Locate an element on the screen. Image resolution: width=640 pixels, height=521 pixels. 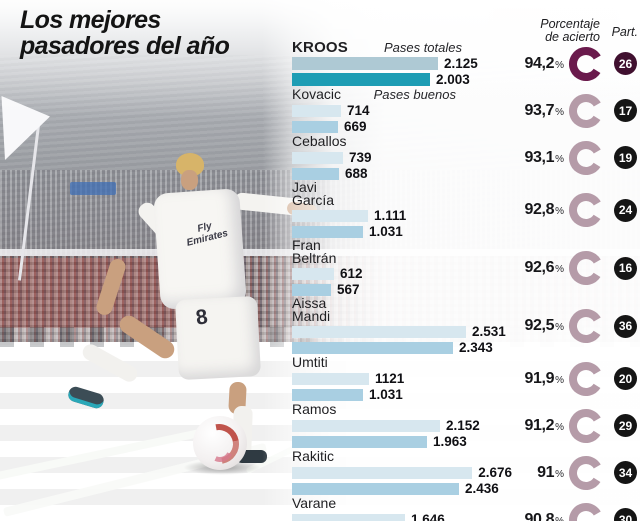
total-passes-value: 2.125 is located at coordinates (461, 63).